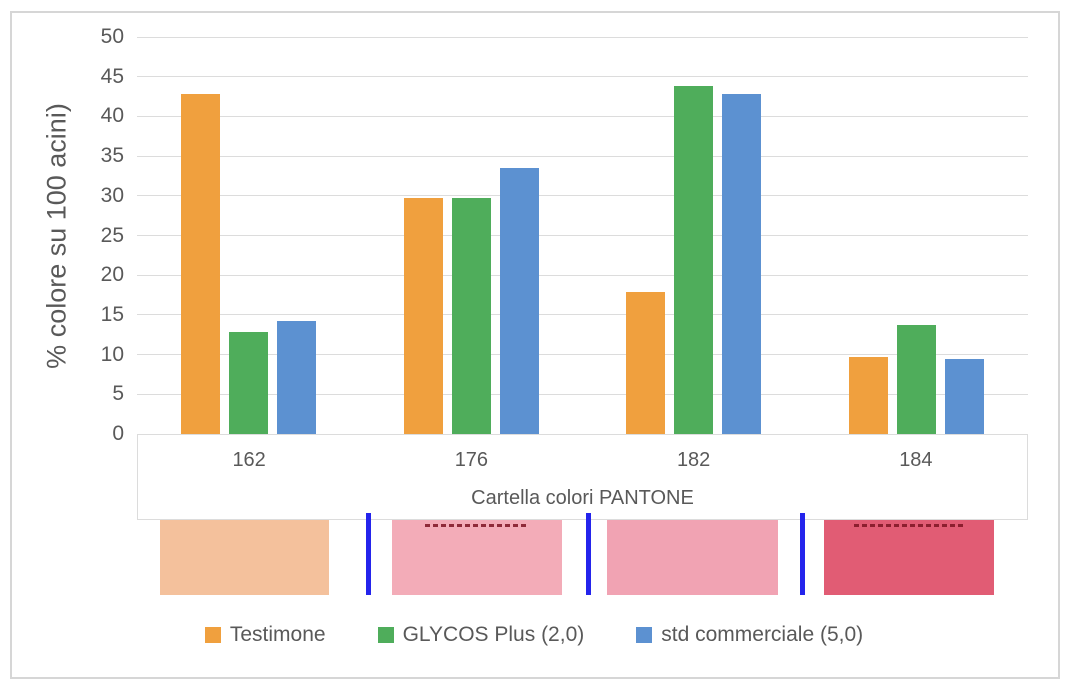 This screenshot has width=1068, height=686. I want to click on y-tick-label-5: 5, so click(118, 394).